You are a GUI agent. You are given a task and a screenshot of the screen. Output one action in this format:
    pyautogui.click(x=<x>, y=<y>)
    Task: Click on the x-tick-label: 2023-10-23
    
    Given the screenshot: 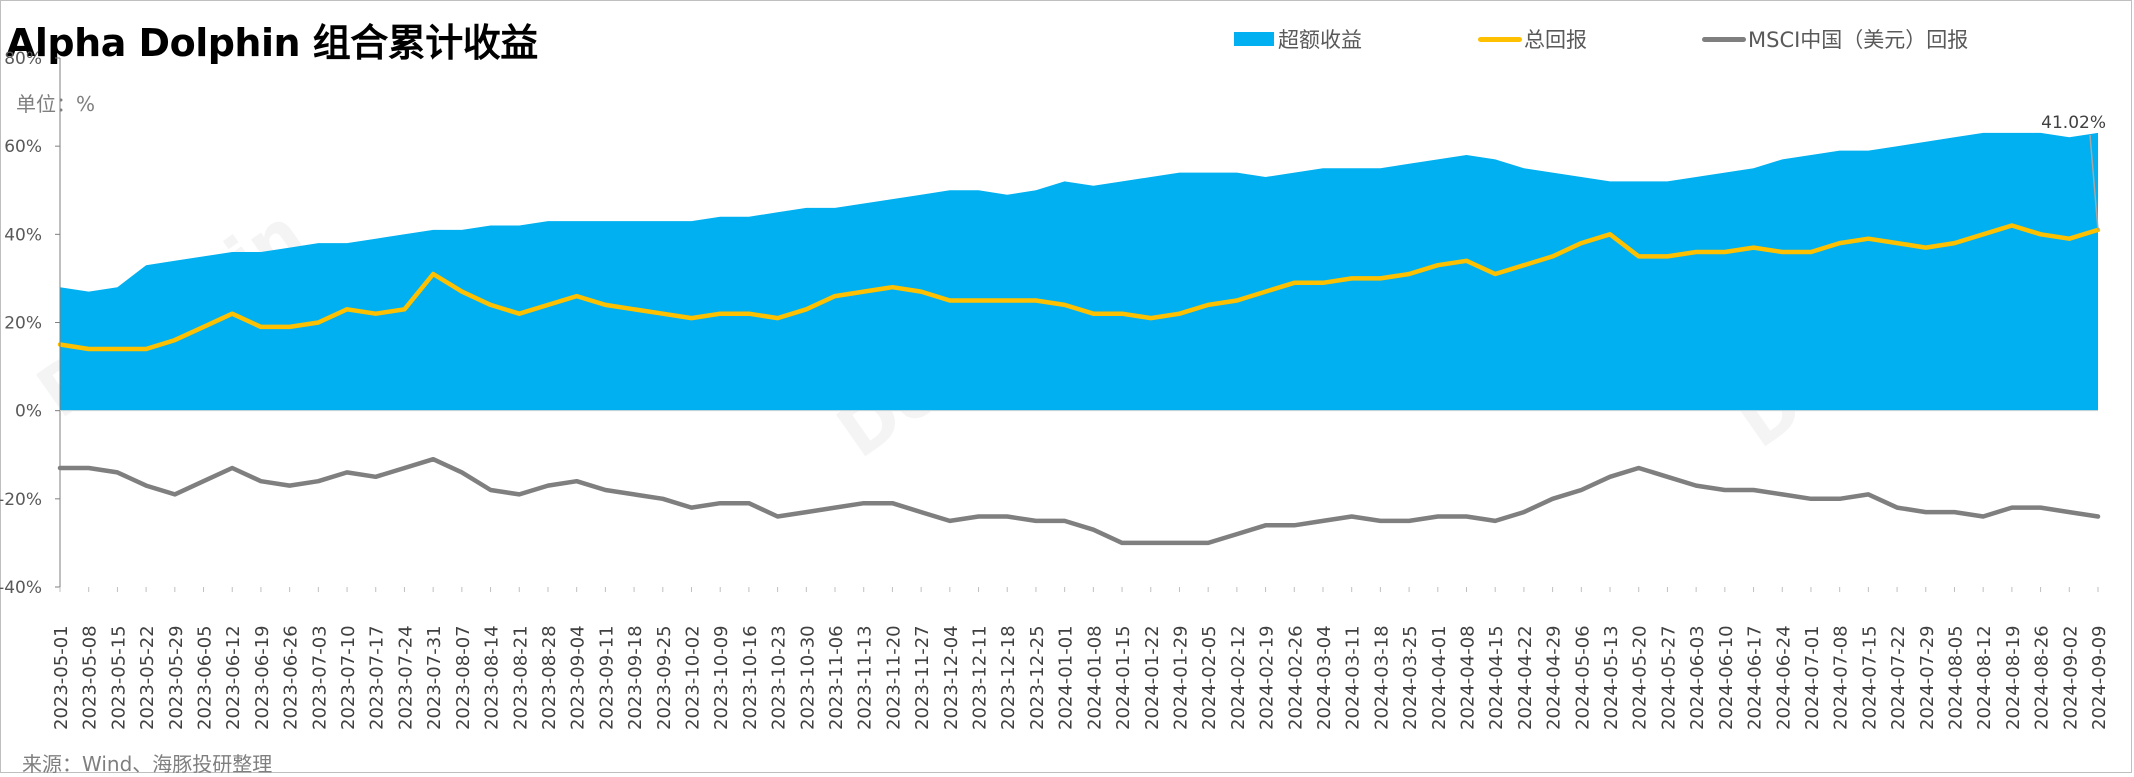 What is the action you would take?
    pyautogui.click(x=779, y=677)
    